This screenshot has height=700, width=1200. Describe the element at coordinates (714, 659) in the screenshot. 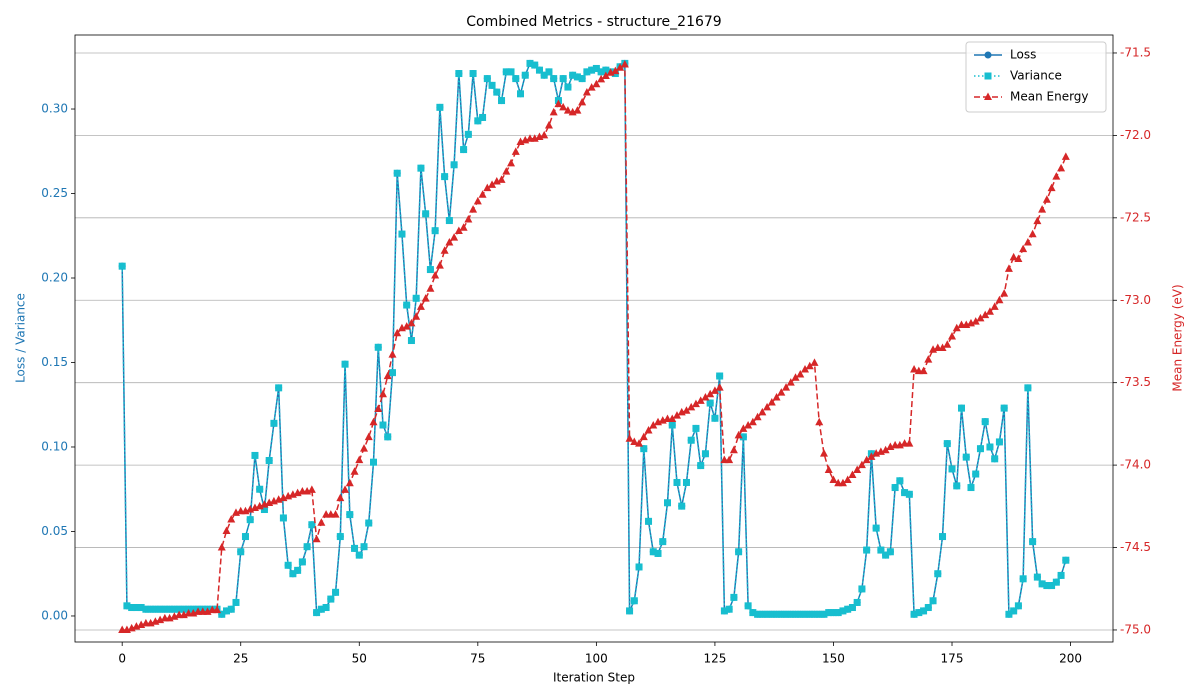

I see `x-tick-label: 125` at that location.